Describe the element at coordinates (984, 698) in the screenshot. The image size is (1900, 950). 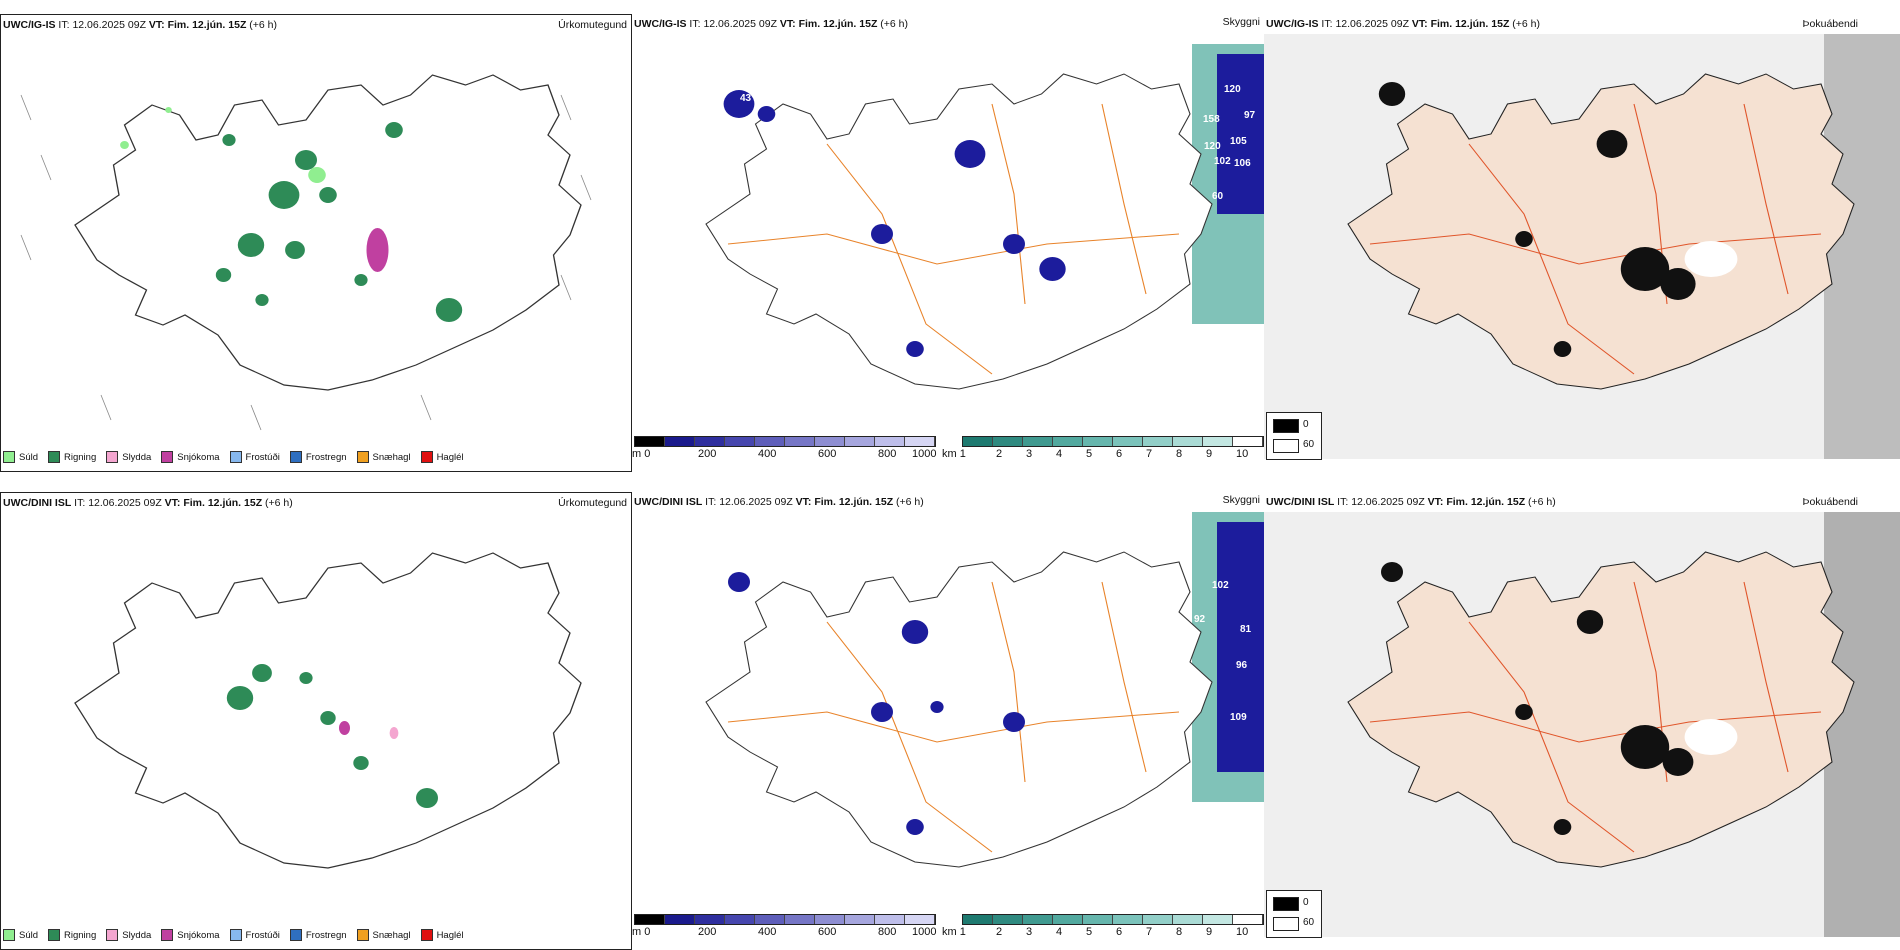
I see `visibility-map: 102 92 81 96 109 70 90 85 89 119 58` at that location.